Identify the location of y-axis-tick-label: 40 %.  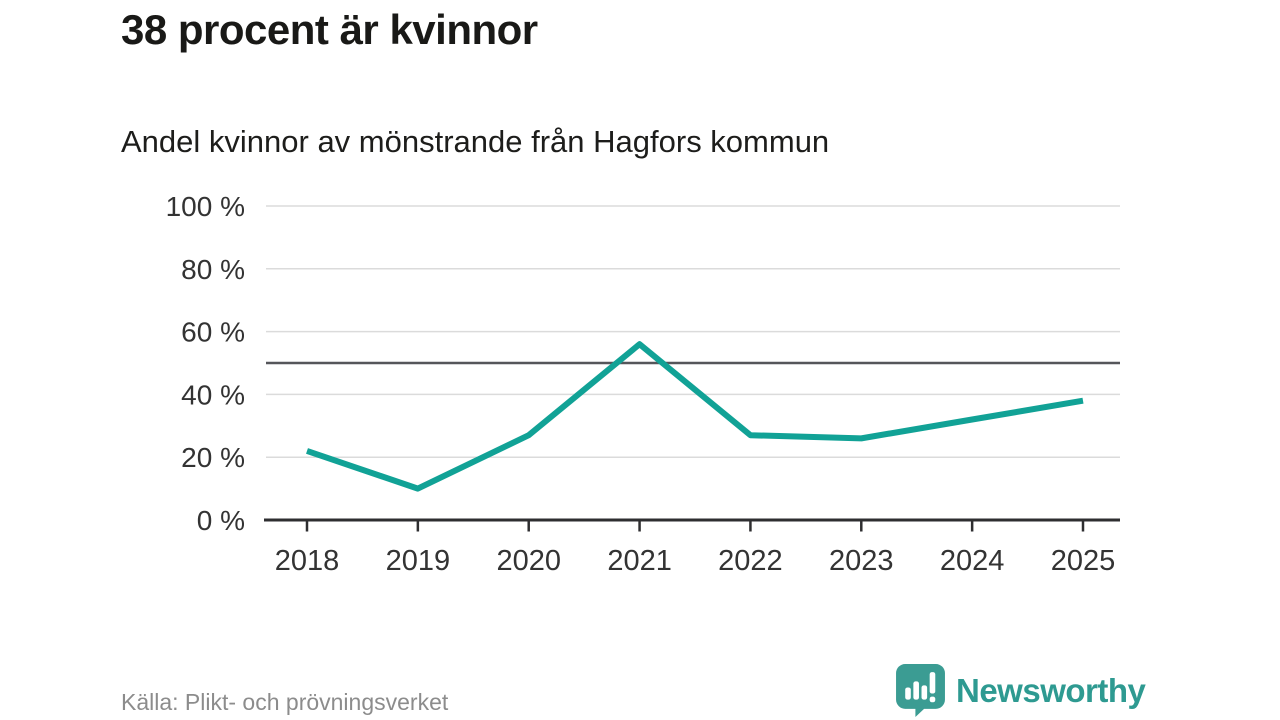
(213, 394).